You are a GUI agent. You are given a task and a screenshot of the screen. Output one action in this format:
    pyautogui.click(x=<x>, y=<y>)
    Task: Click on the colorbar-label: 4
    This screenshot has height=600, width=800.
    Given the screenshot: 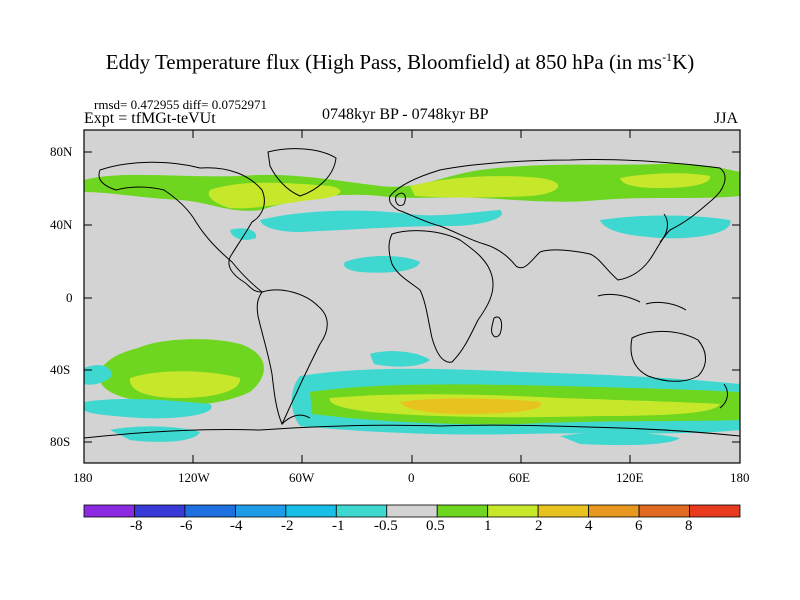 What is the action you would take?
    pyautogui.click(x=589, y=526)
    